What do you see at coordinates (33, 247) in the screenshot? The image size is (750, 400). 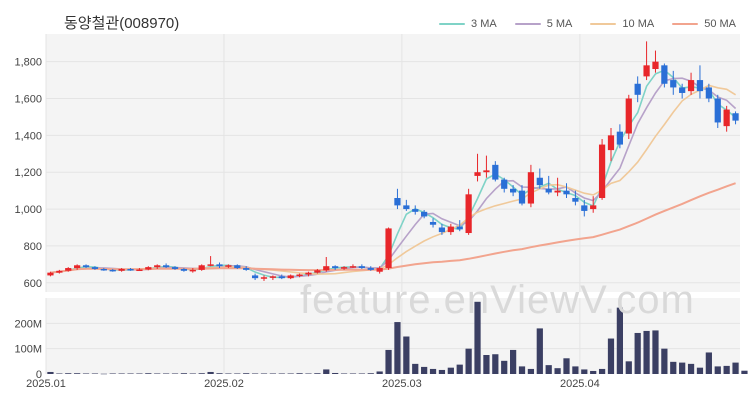 I see `price-tick-label: 800` at bounding box center [33, 247].